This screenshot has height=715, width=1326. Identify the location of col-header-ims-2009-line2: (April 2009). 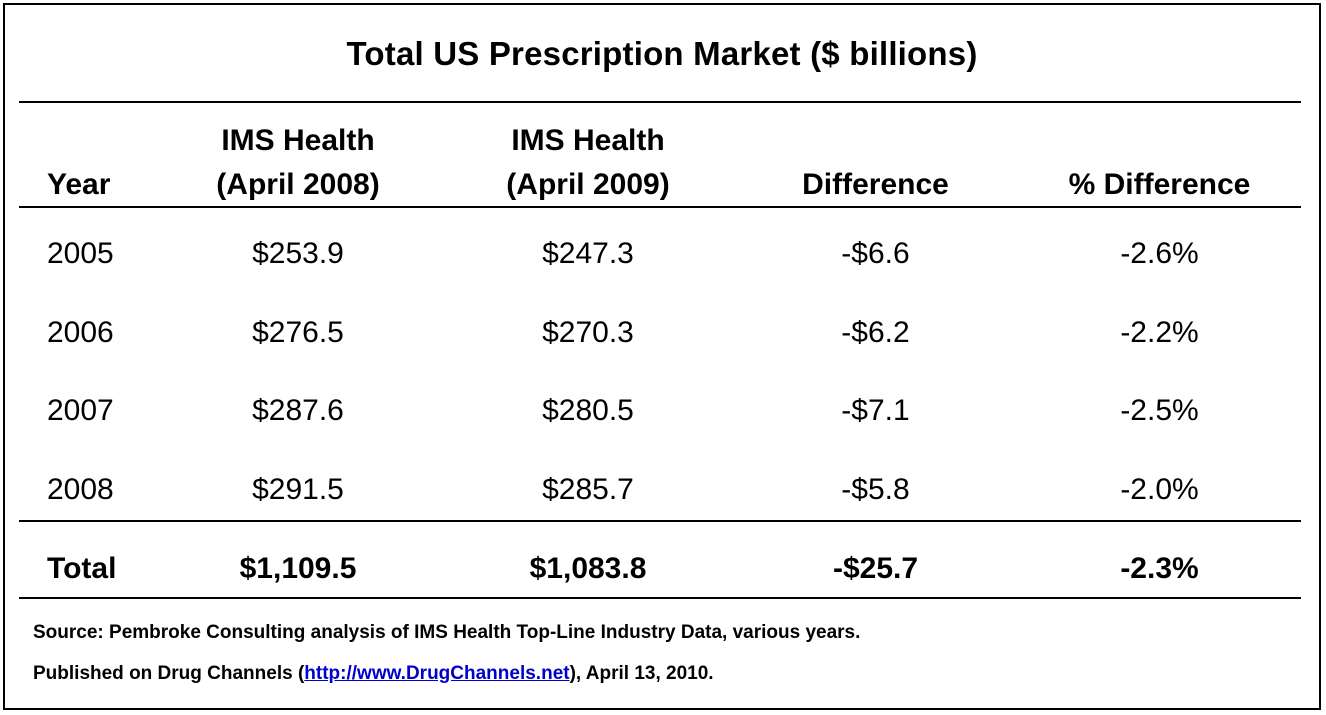
(588, 184).